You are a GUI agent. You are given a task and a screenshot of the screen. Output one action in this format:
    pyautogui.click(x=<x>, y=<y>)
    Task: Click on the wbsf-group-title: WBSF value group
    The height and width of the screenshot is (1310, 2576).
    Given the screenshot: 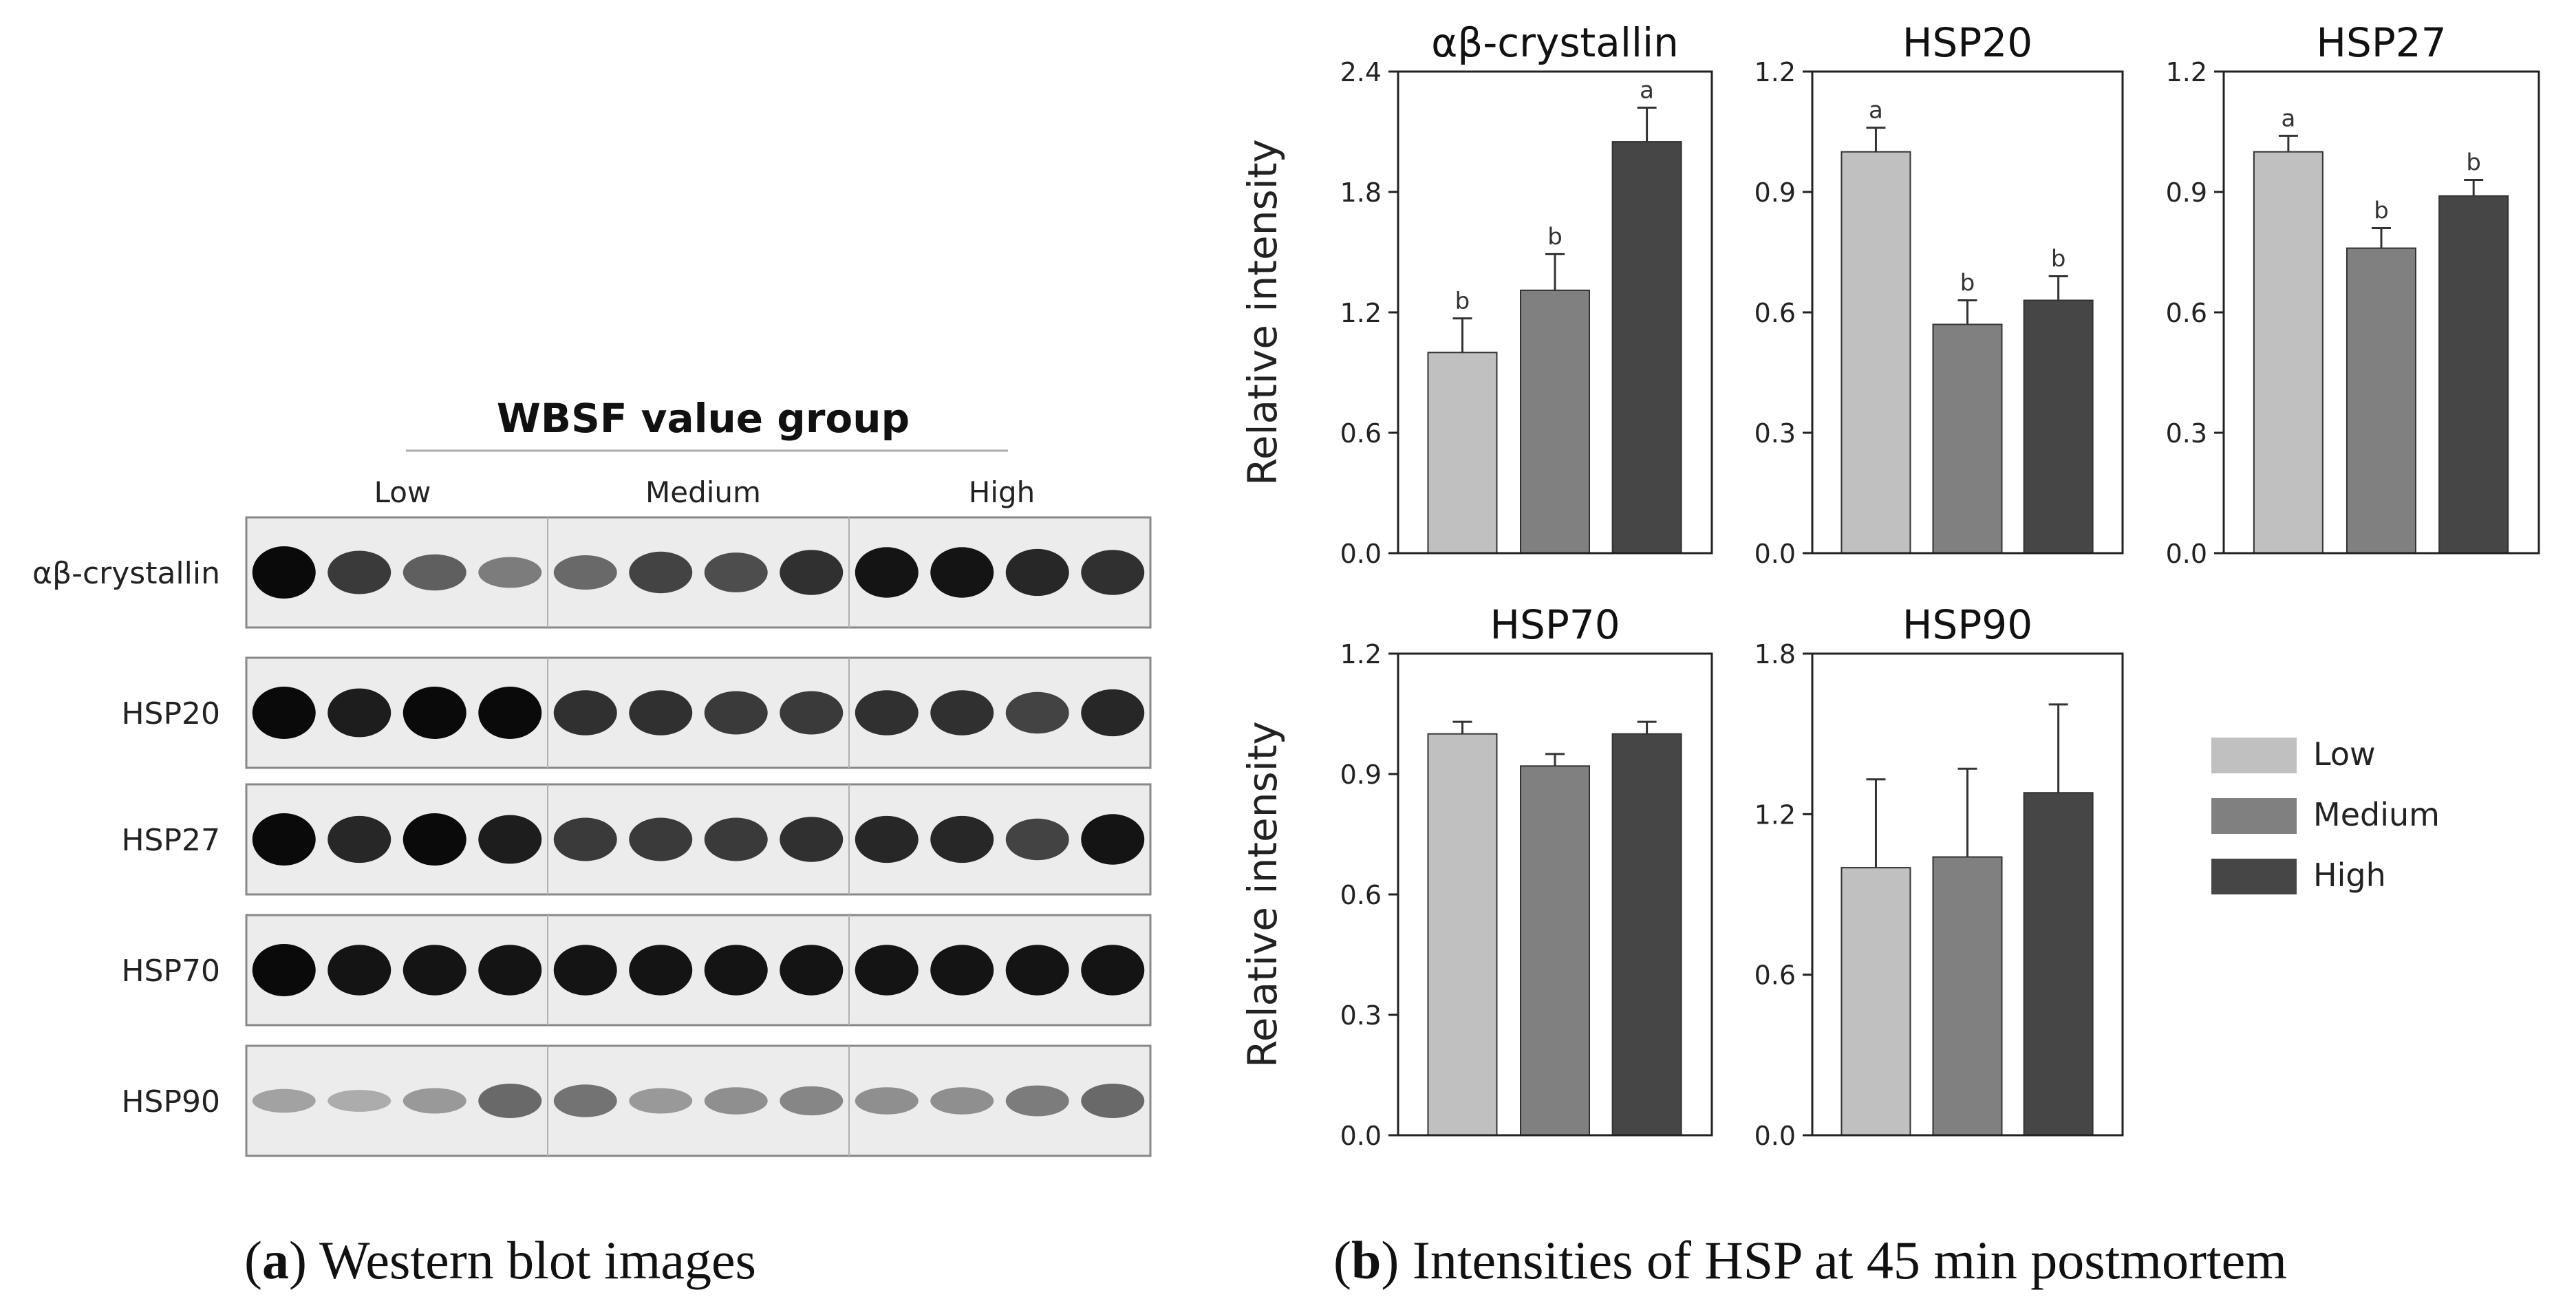 What is the action you would take?
    pyautogui.click(x=703, y=418)
    